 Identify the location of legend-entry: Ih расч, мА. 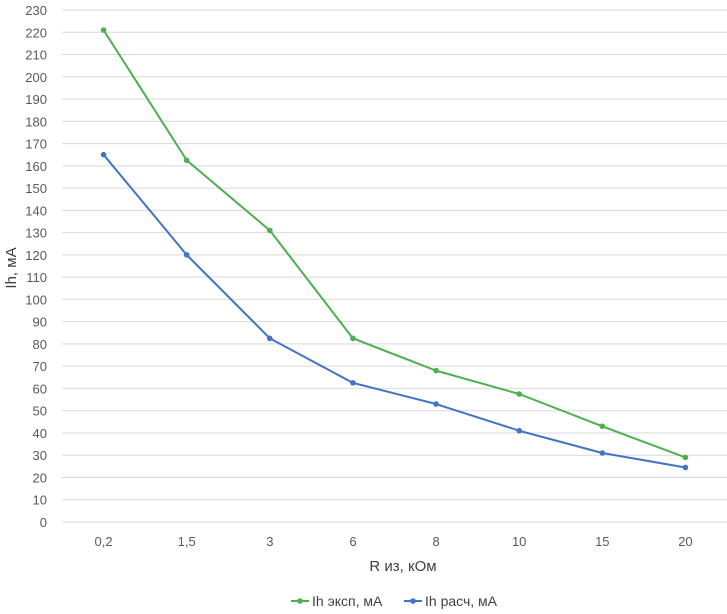
(451, 601).